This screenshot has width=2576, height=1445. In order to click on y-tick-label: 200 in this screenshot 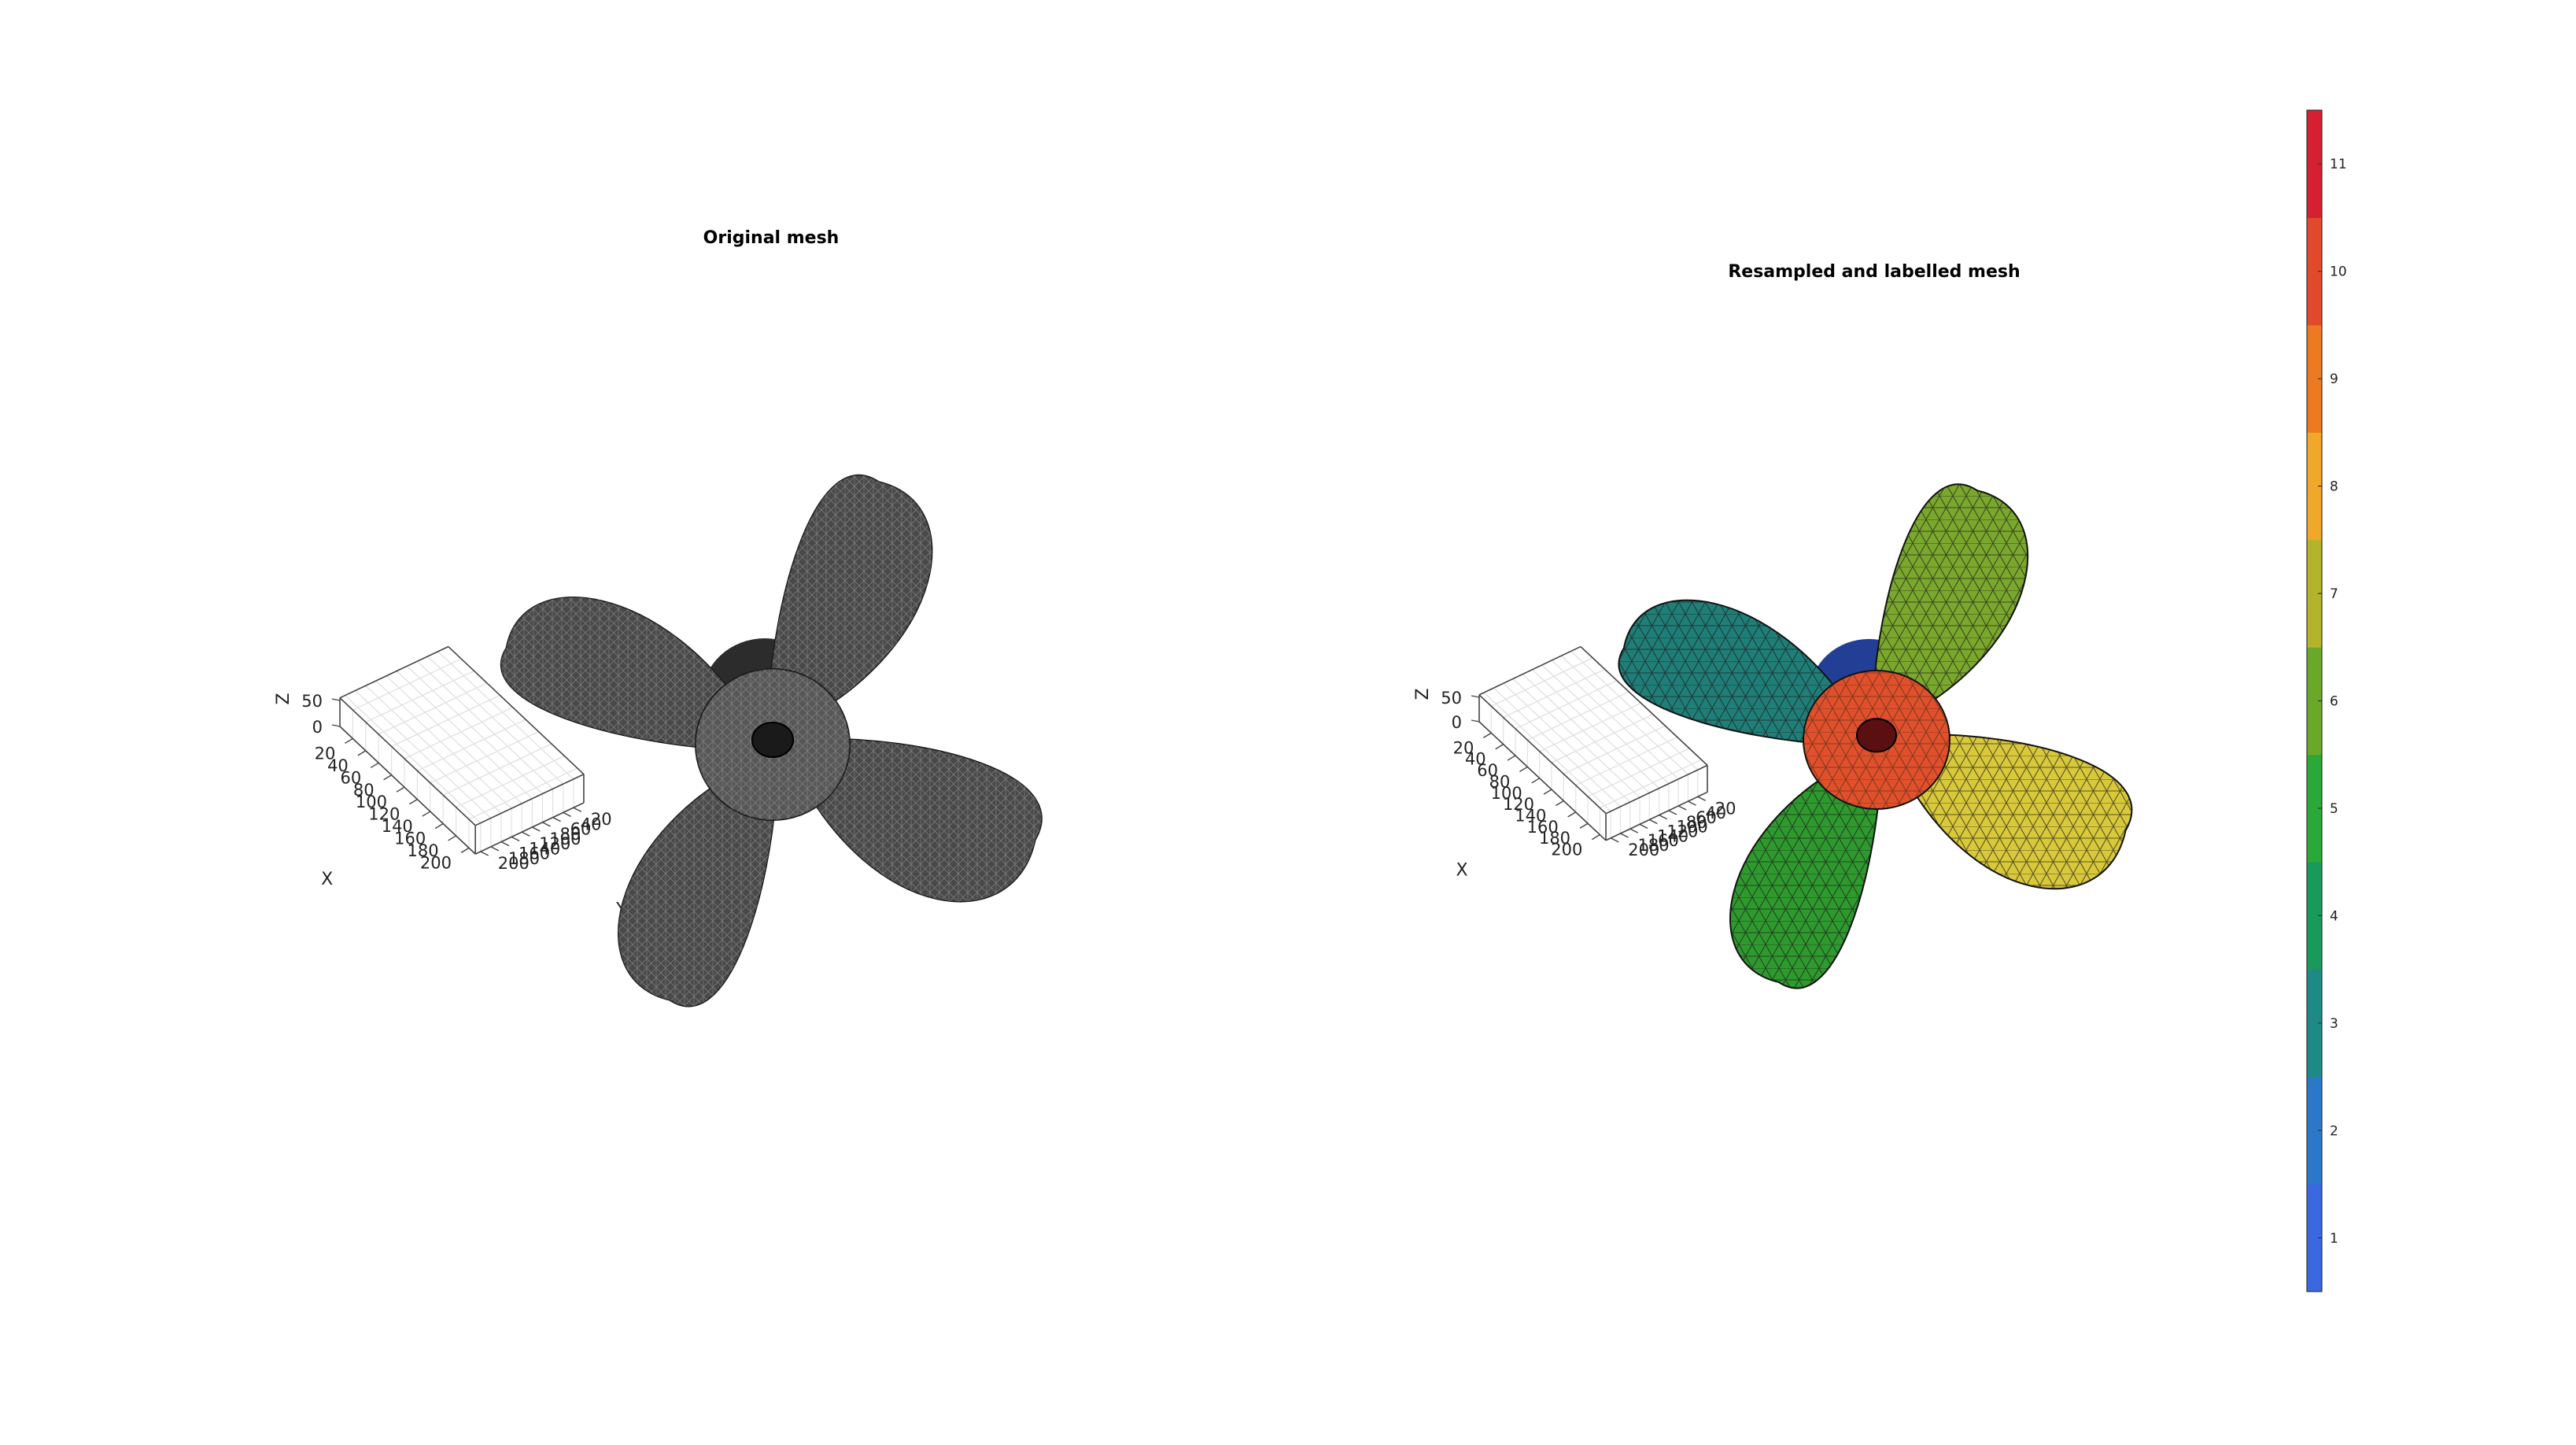, I will do `click(514, 863)`.